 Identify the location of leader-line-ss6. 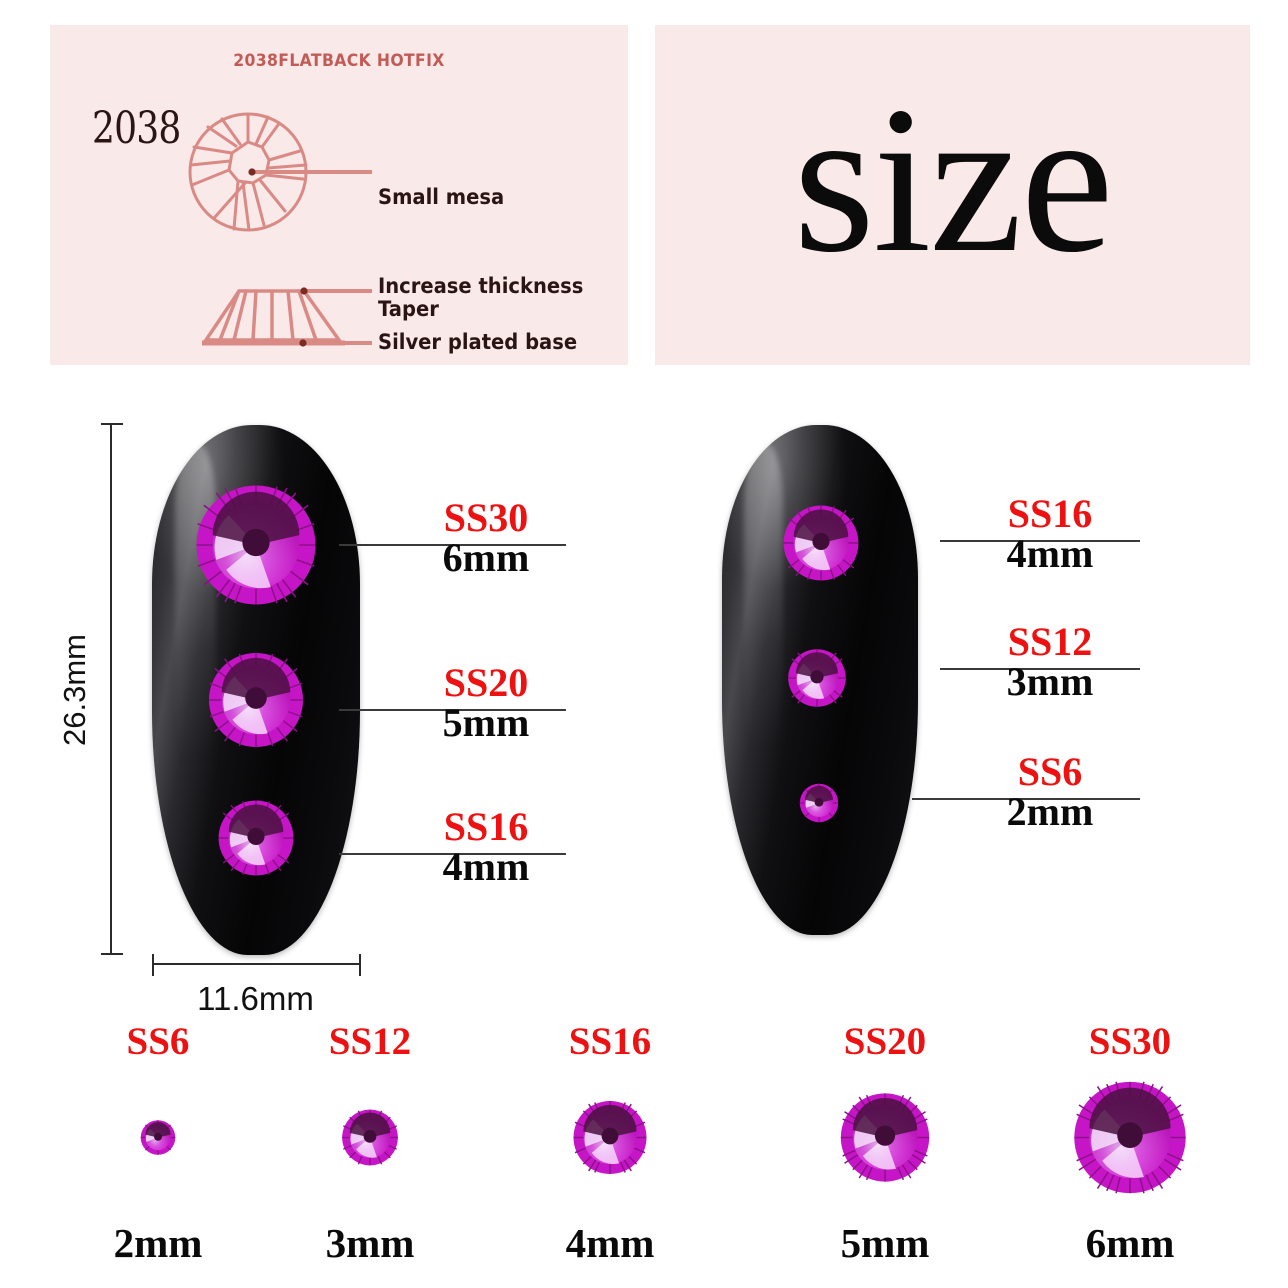
(1026, 799).